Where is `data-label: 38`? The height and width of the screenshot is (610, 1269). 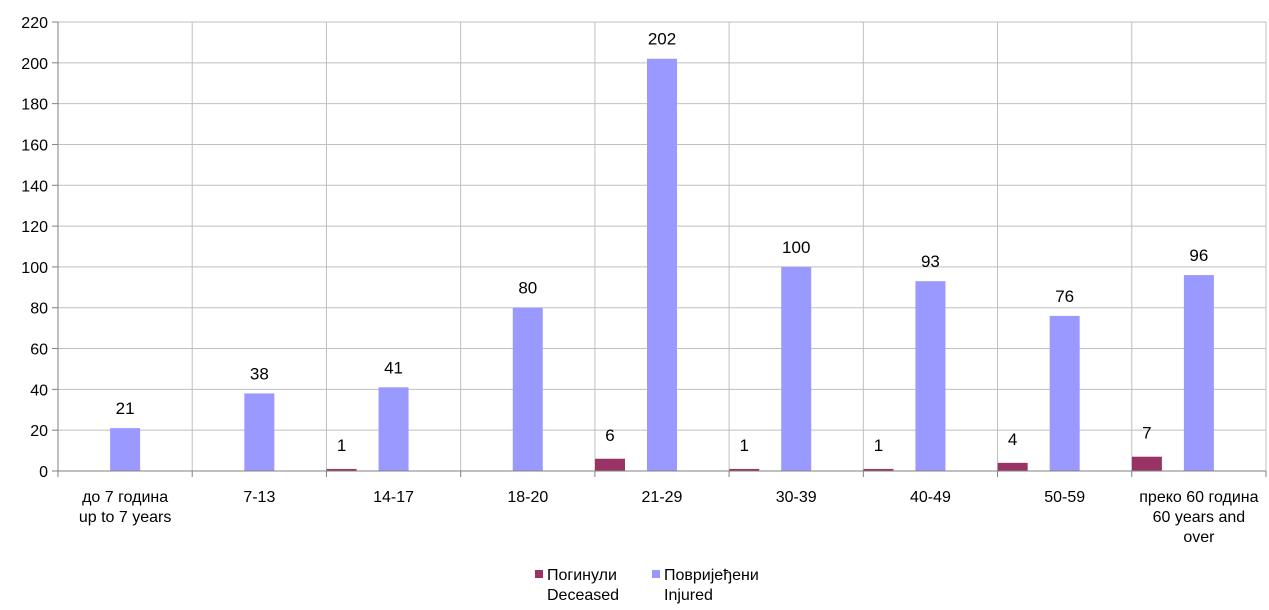
data-label: 38 is located at coordinates (259, 373).